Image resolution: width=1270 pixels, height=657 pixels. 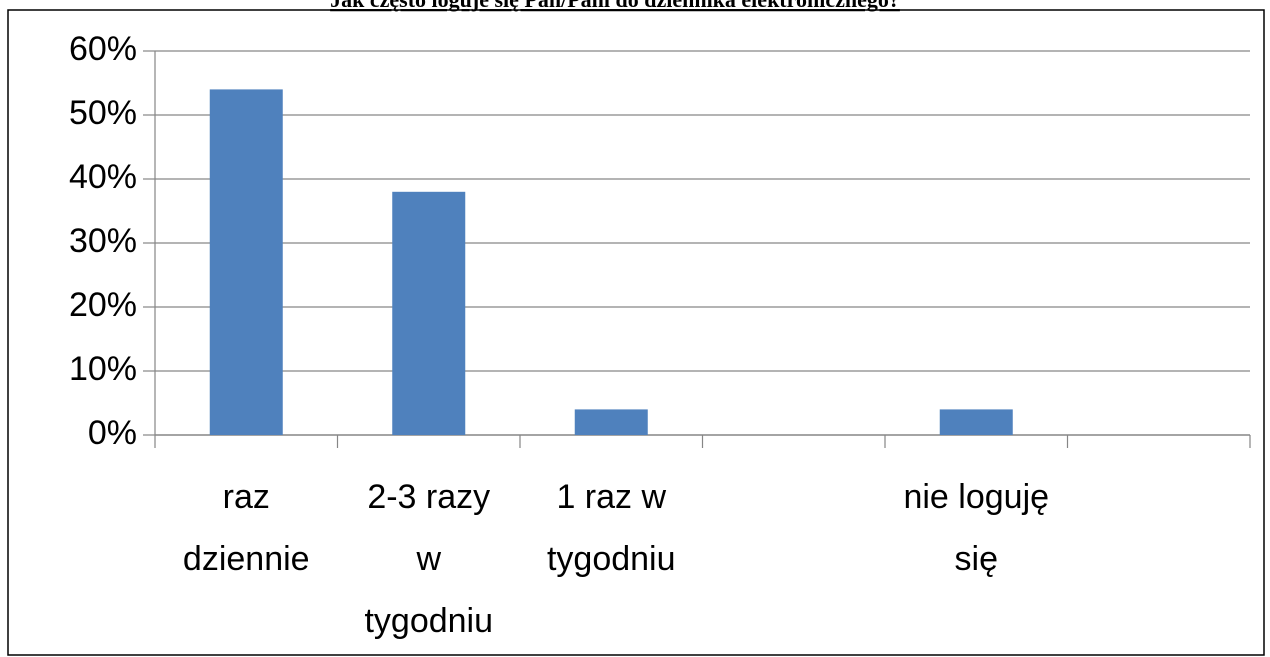 I want to click on y-tick-label: 50%, so click(x=103, y=113).